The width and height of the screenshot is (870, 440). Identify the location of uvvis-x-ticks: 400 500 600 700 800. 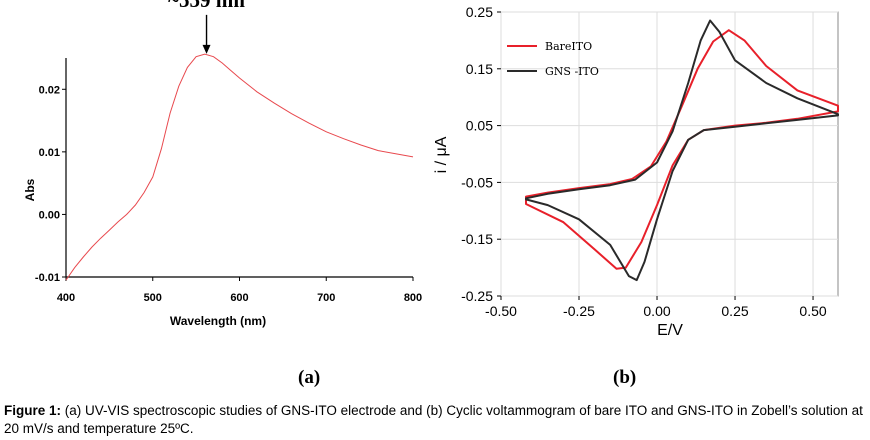
(239, 290).